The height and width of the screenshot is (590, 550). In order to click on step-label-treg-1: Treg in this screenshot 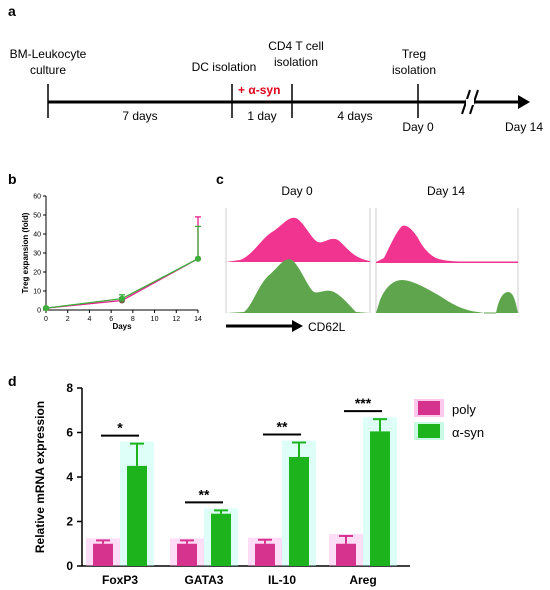, I will do `click(414, 54)`.